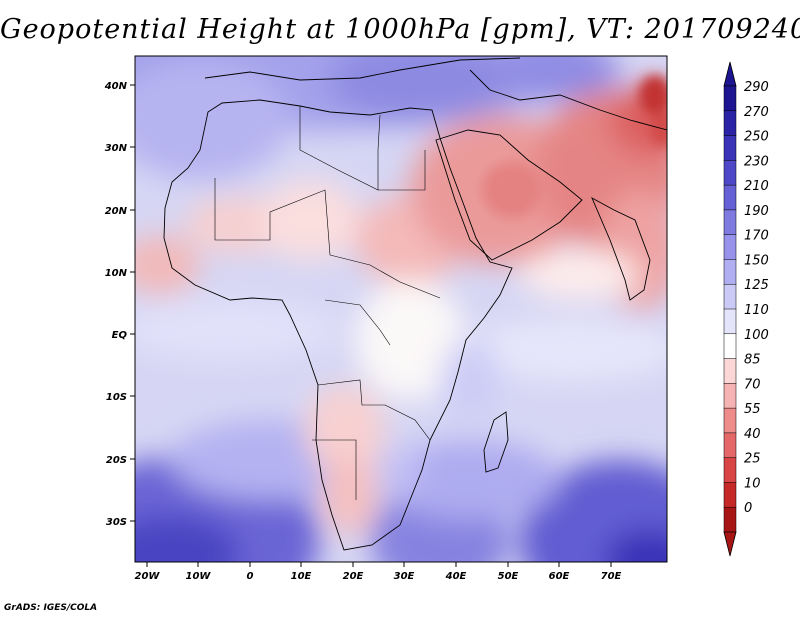  Describe the element at coordinates (508, 576) in the screenshot. I see `x-tick-50e: 50E` at that location.